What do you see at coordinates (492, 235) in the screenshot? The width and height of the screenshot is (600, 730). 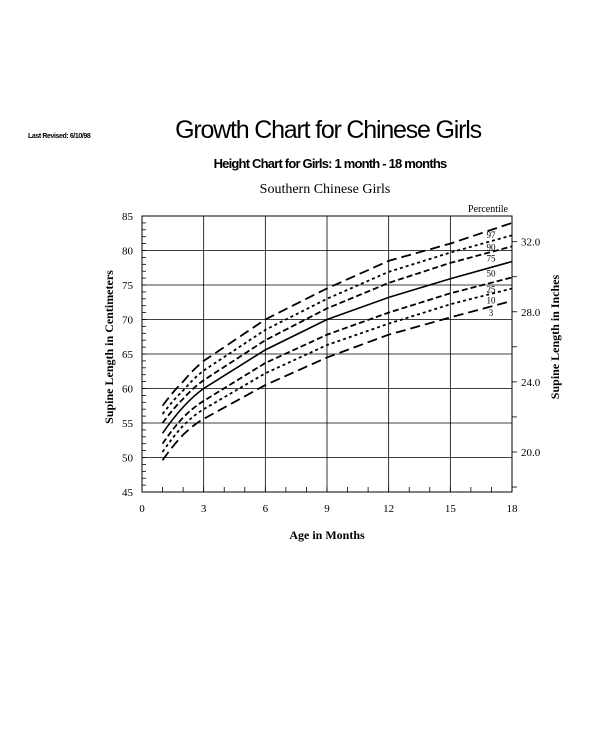 I see `percentile-97-label: 97` at bounding box center [492, 235].